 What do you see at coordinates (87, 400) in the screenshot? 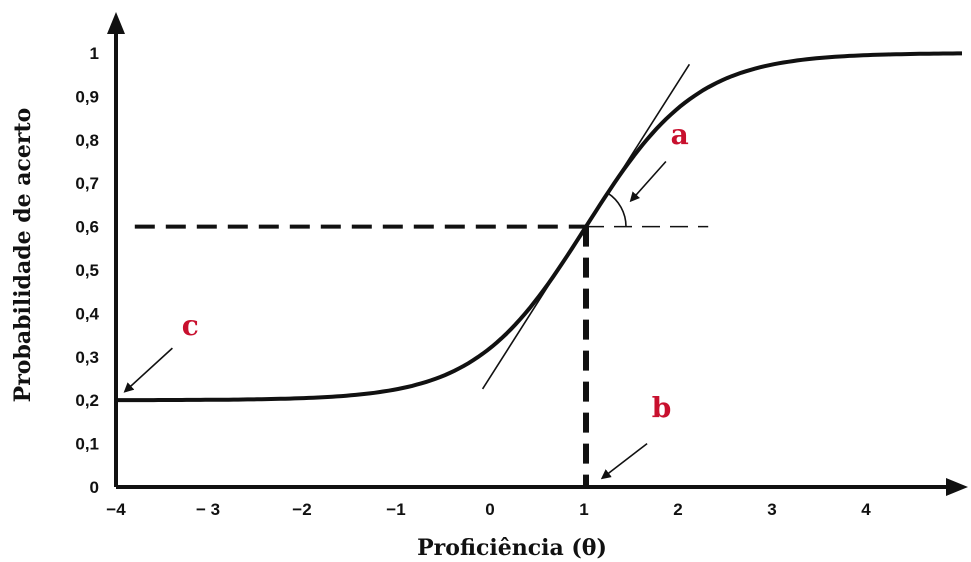
I see `y-tick-label: 0,2` at bounding box center [87, 400].